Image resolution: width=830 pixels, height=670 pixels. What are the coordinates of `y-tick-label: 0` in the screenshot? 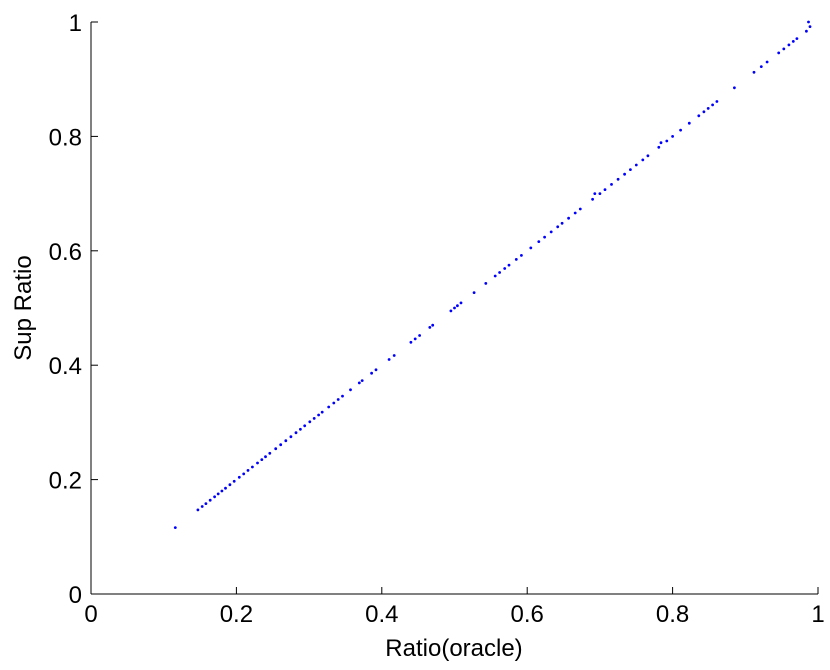 It's located at (75, 595).